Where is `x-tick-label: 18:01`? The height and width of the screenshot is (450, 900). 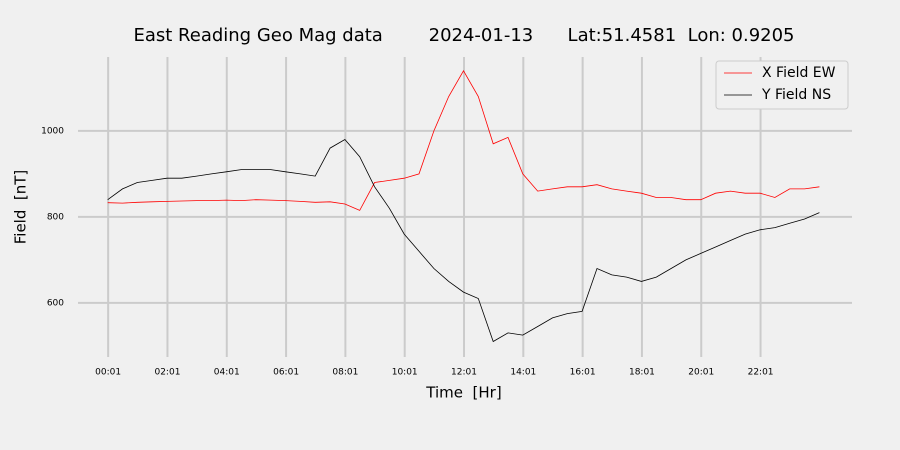
x-tick-label: 18:01 is located at coordinates (642, 373).